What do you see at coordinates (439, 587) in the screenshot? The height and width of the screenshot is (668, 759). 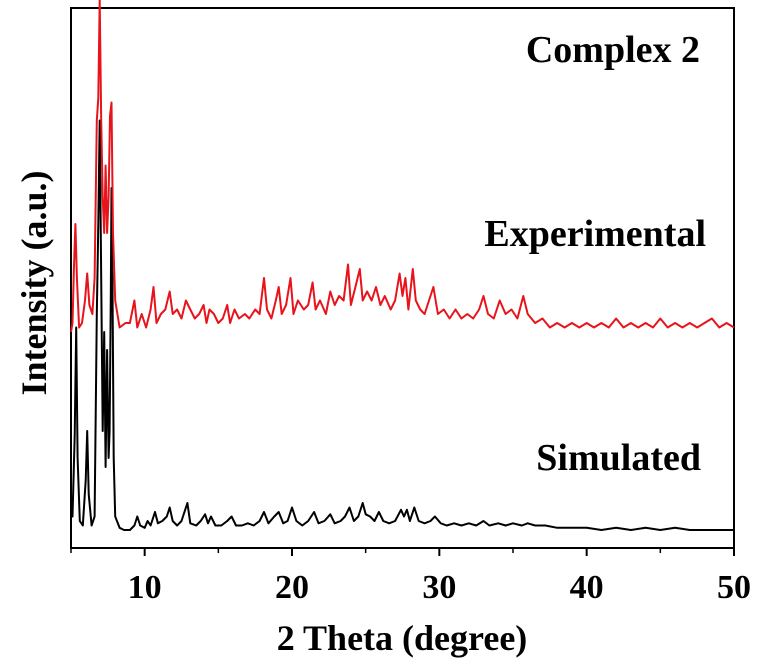 I see `x-tick-label: 30` at bounding box center [439, 587].